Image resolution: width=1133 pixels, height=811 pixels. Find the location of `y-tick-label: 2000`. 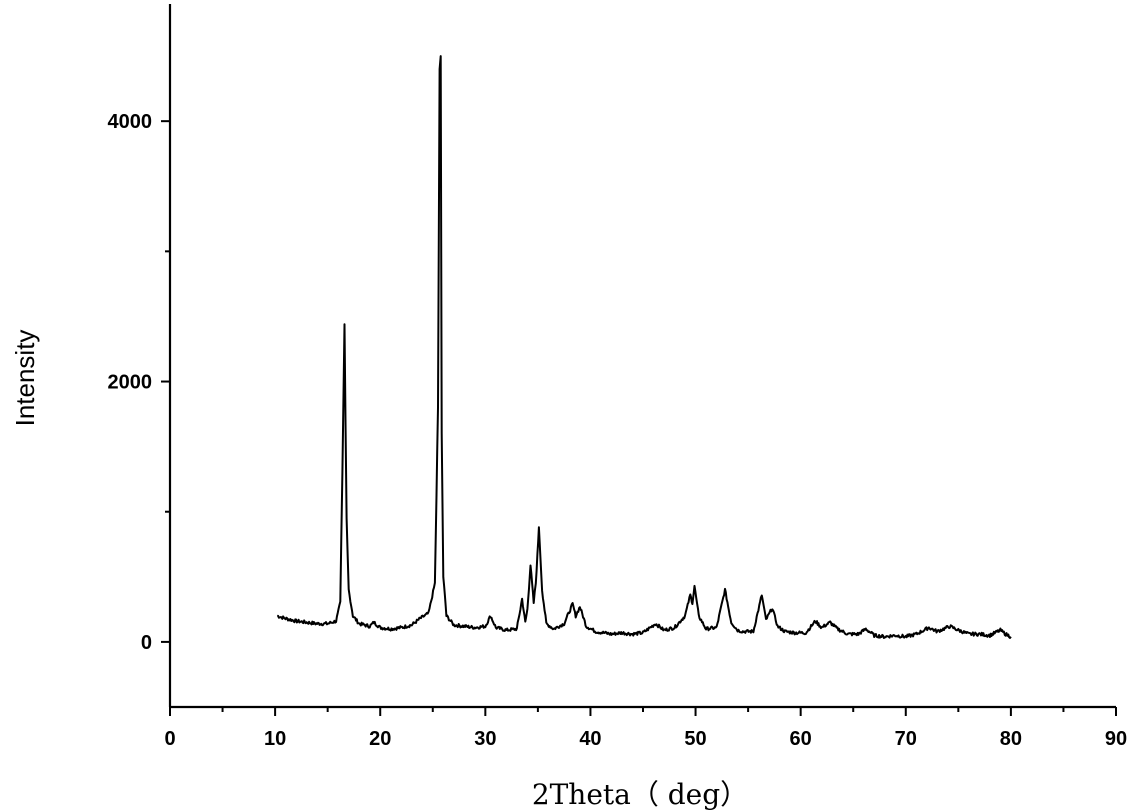

y-tick-label: 2000 is located at coordinates (130, 383).